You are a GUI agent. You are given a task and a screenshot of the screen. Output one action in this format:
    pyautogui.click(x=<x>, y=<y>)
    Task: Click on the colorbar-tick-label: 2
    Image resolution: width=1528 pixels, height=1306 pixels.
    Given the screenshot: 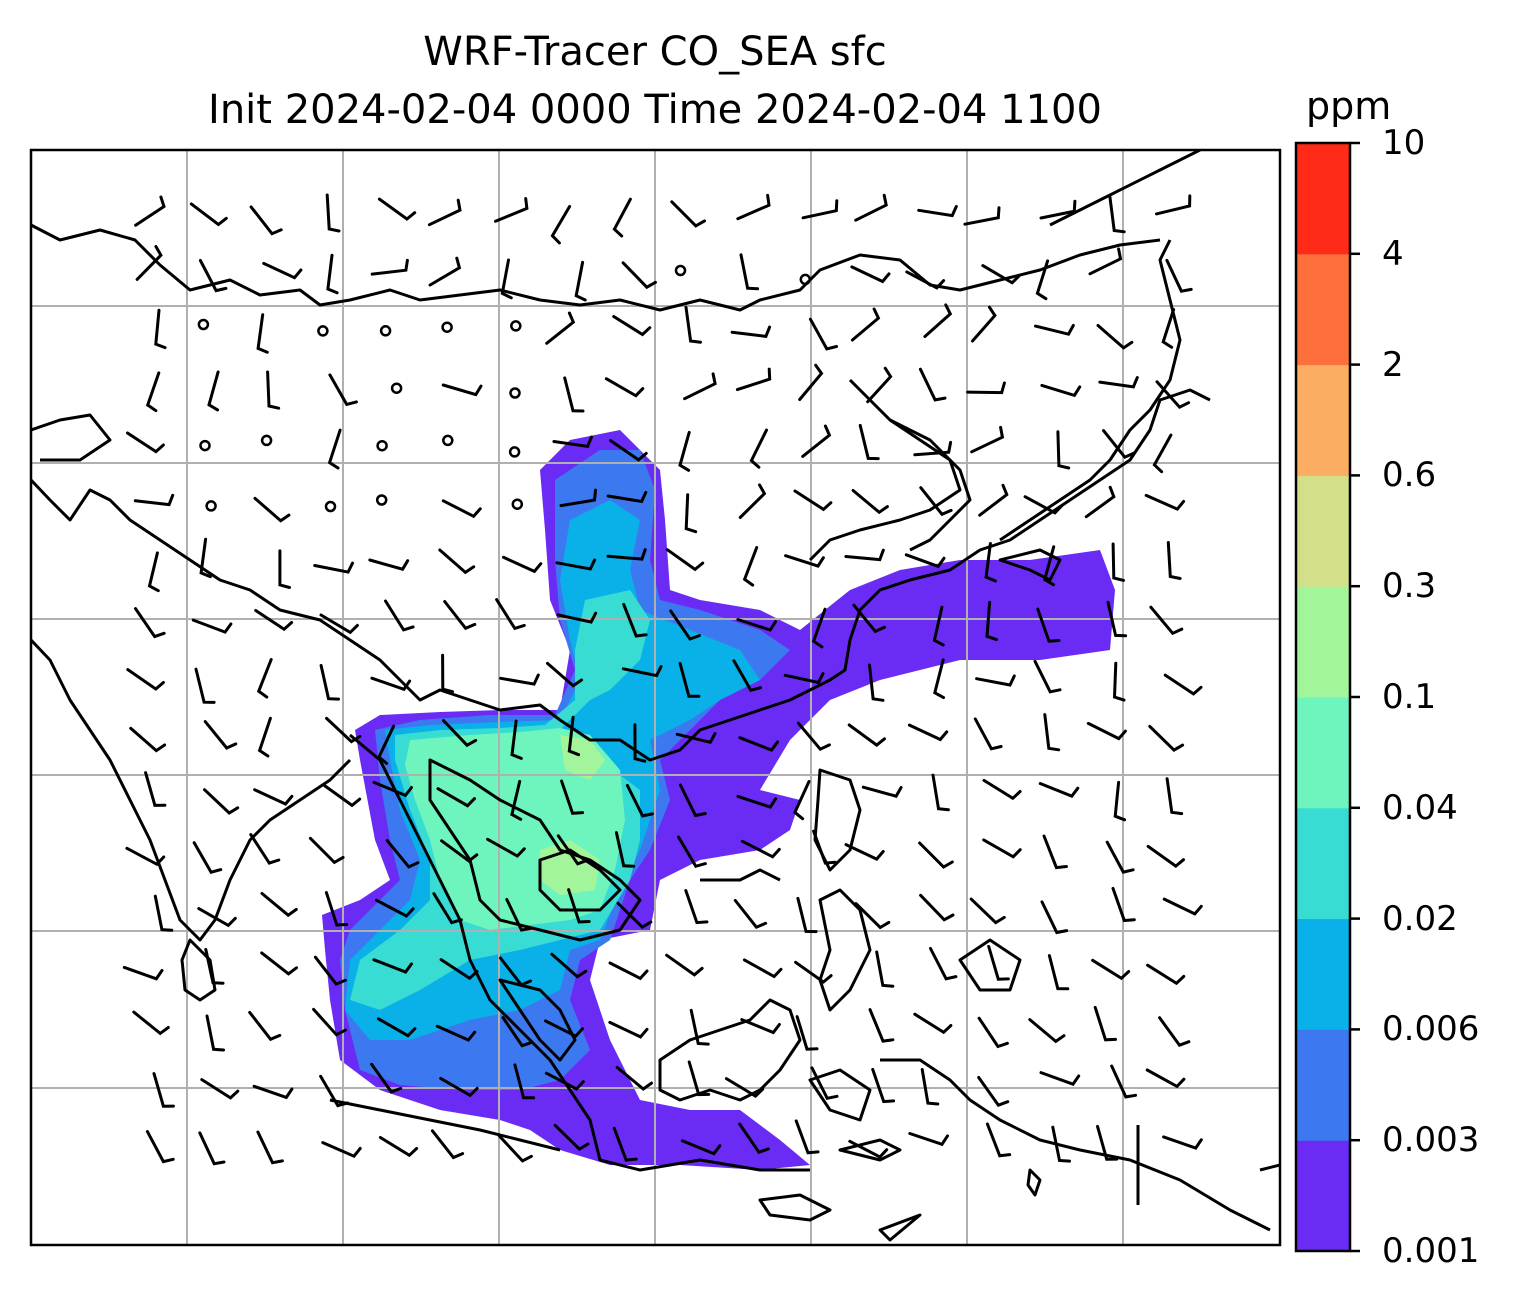 What is the action you would take?
    pyautogui.click(x=1393, y=364)
    